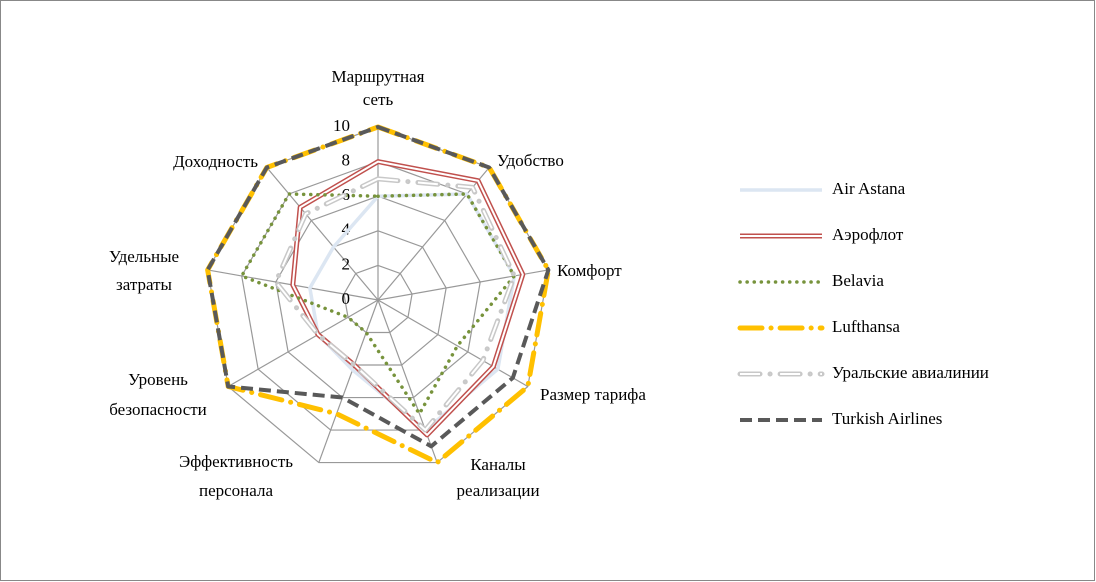  What do you see at coordinates (498, 464) in the screenshot?
I see `category-label: Каналы` at bounding box center [498, 464].